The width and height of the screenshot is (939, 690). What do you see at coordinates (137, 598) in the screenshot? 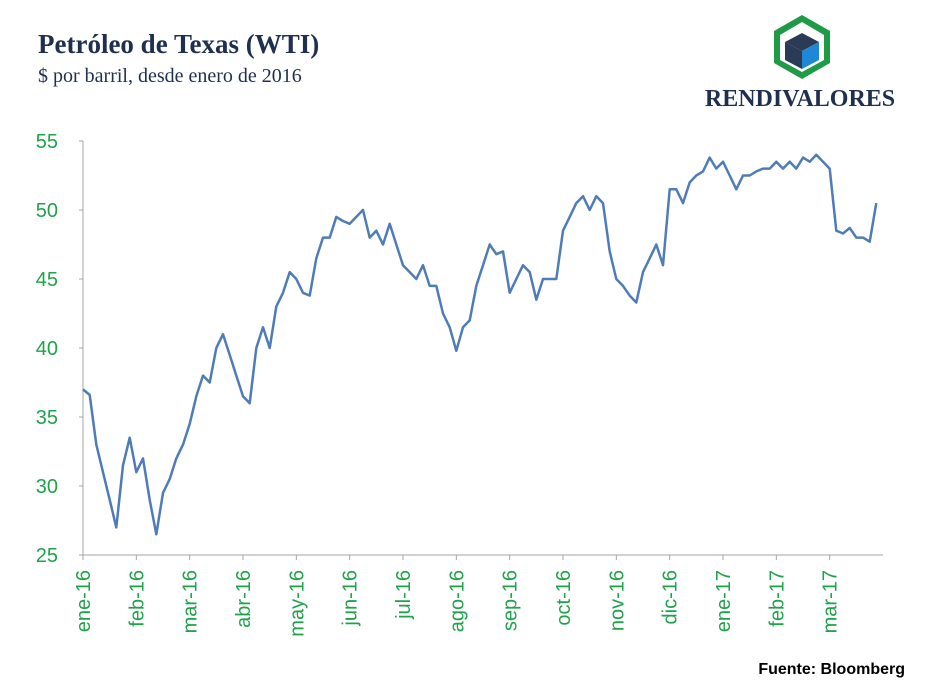
I see `x-tick-label: feb-16` at bounding box center [137, 598].